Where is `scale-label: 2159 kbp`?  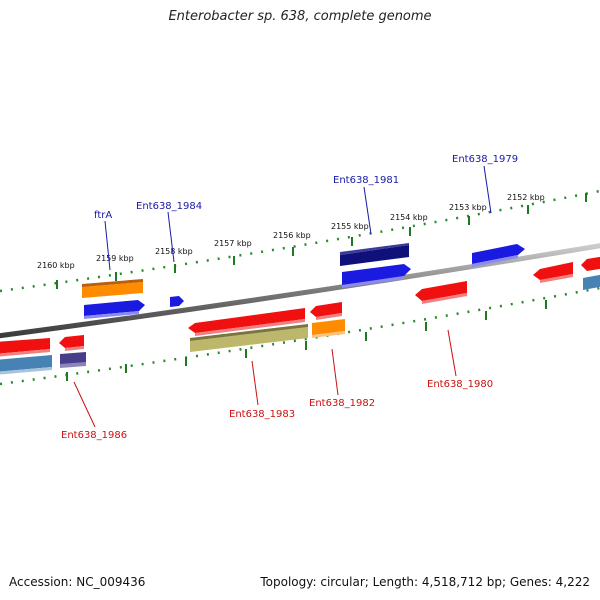 scale-label: 2159 kbp is located at coordinates (115, 258).